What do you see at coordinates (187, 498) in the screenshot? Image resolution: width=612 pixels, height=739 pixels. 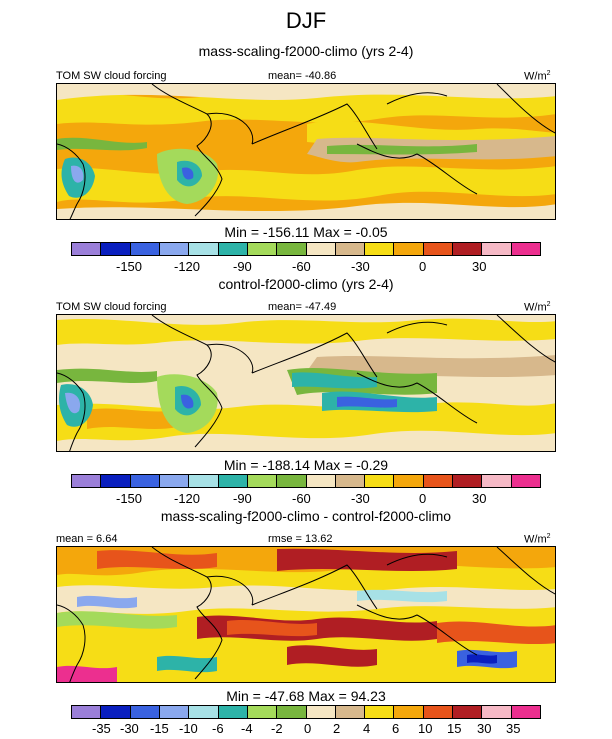 I see `panel-2-tick: -120` at bounding box center [187, 498].